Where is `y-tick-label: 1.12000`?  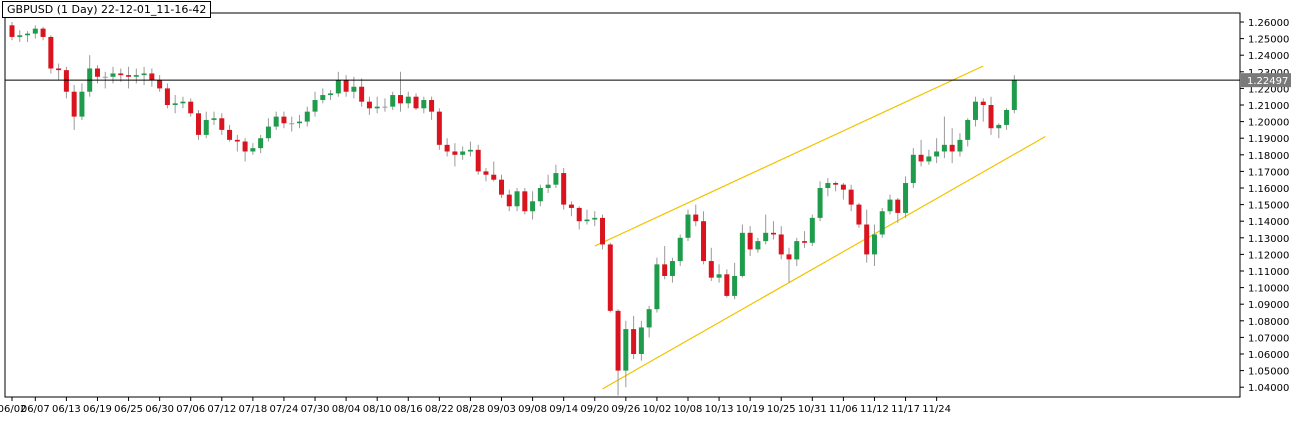
y-tick-label: 1.12000 is located at coordinates (1268, 255).